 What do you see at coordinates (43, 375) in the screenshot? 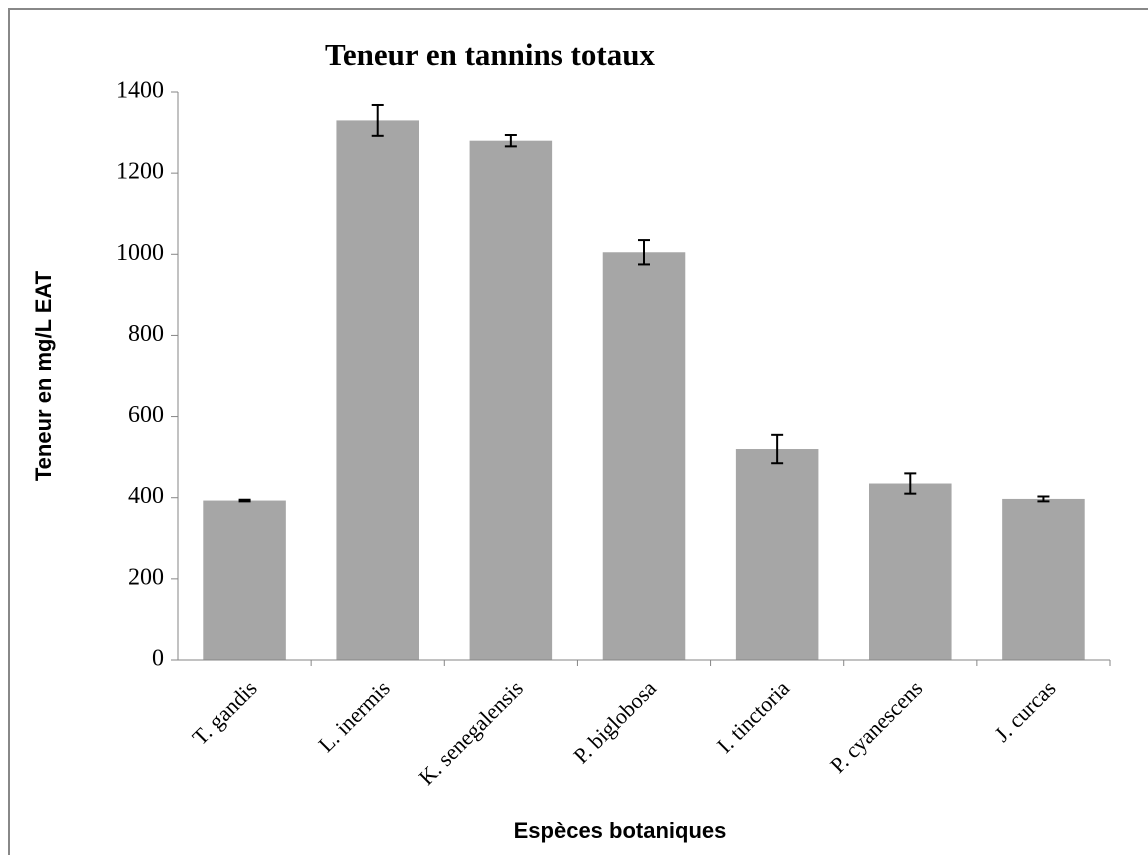
I see `y-axis-label: Teneur en mg/L EAT` at bounding box center [43, 375].